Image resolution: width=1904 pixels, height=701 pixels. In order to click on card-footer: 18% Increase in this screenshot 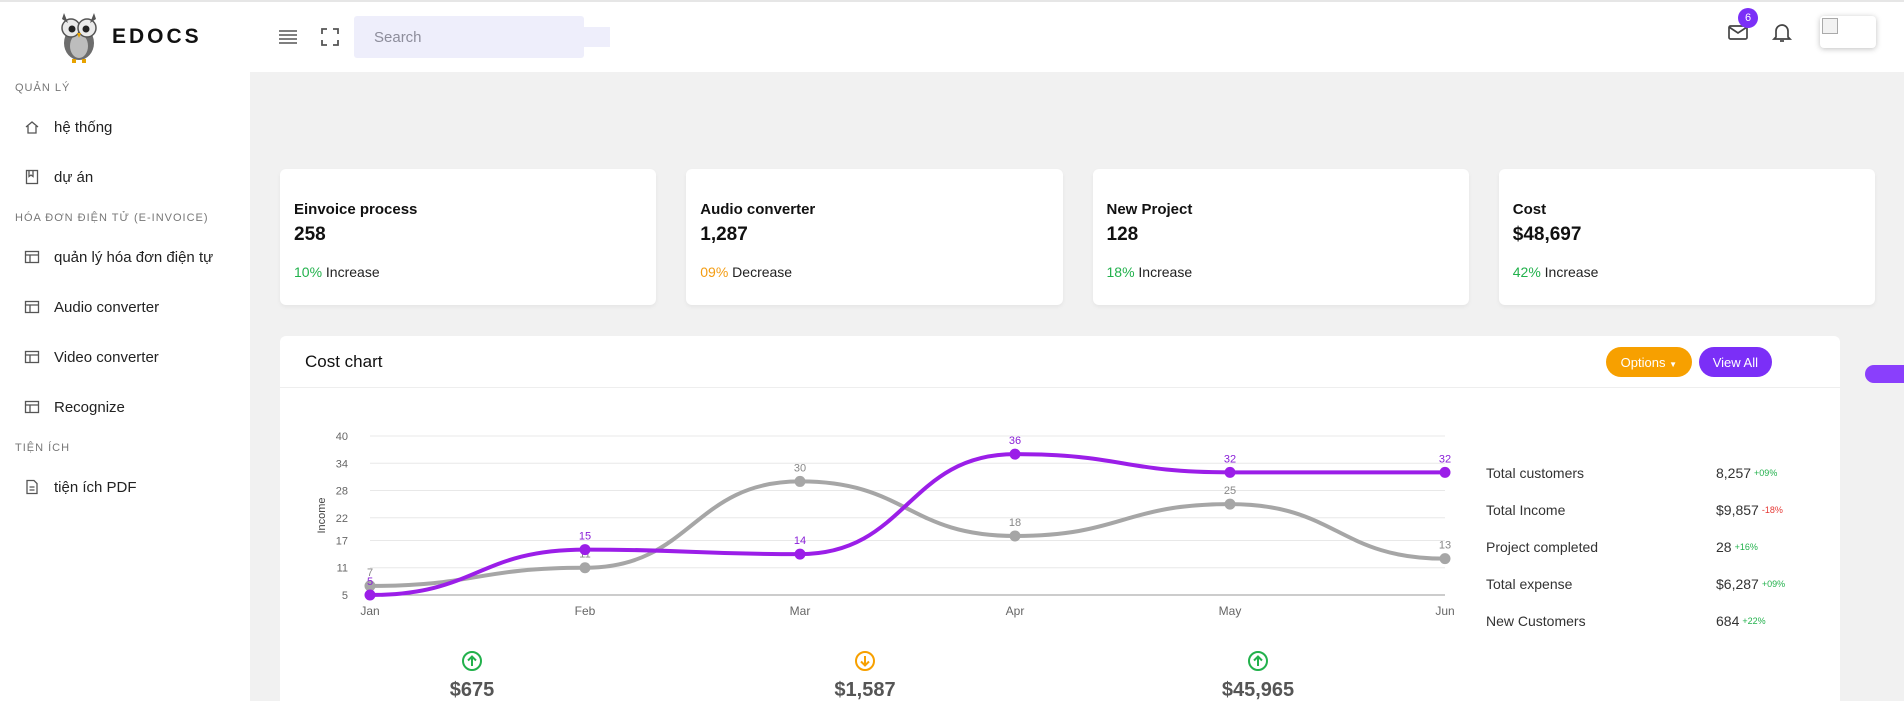, I will do `click(1281, 272)`.